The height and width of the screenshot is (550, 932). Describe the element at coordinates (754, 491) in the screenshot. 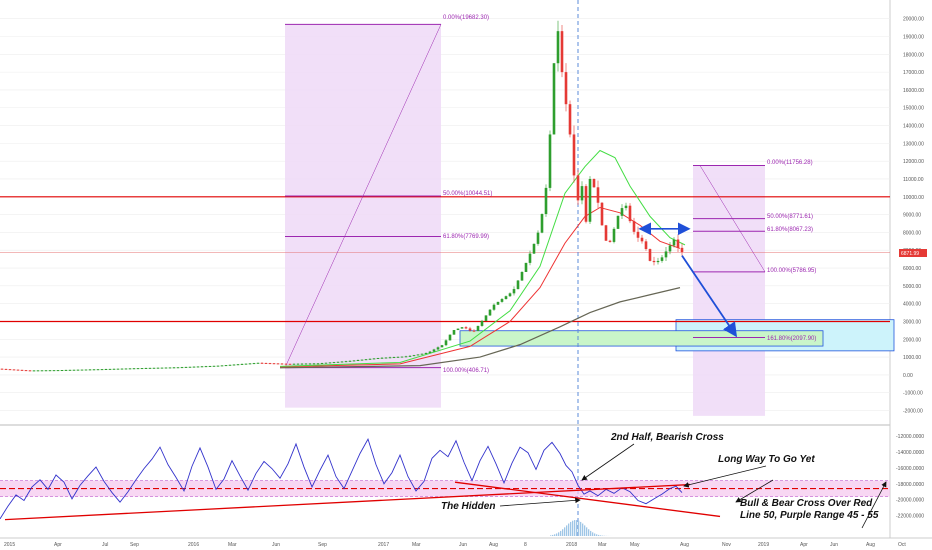

I see `callout-bull-bear` at that location.